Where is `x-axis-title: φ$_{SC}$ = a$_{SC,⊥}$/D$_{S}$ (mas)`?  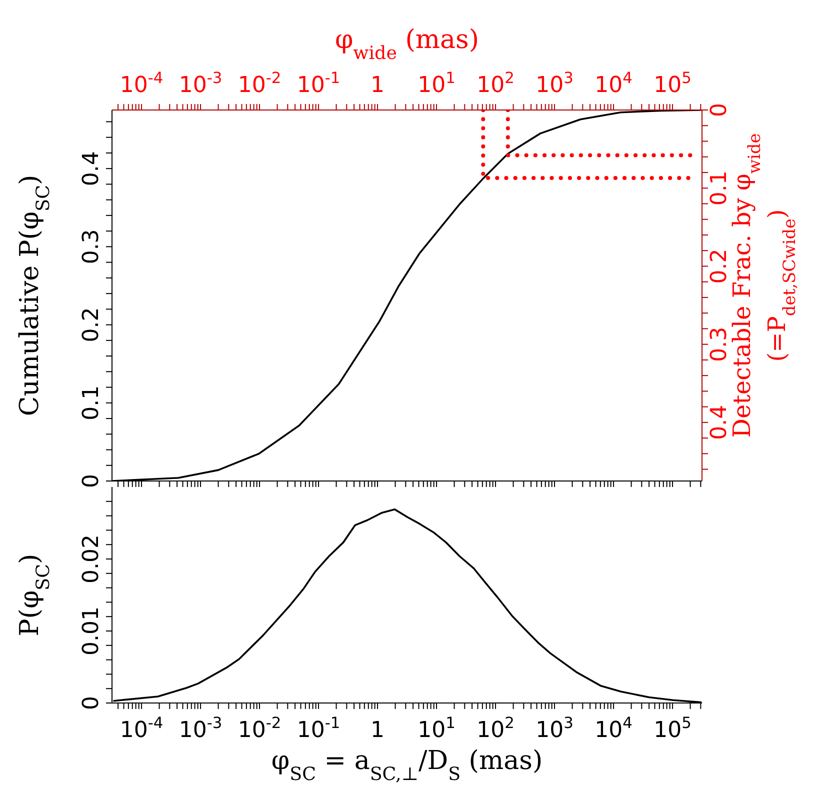 x-axis-title: φ$_{SC}$ = a$_{SC,⊥}$/D$_{S}$ (mas) is located at coordinates (407, 765).